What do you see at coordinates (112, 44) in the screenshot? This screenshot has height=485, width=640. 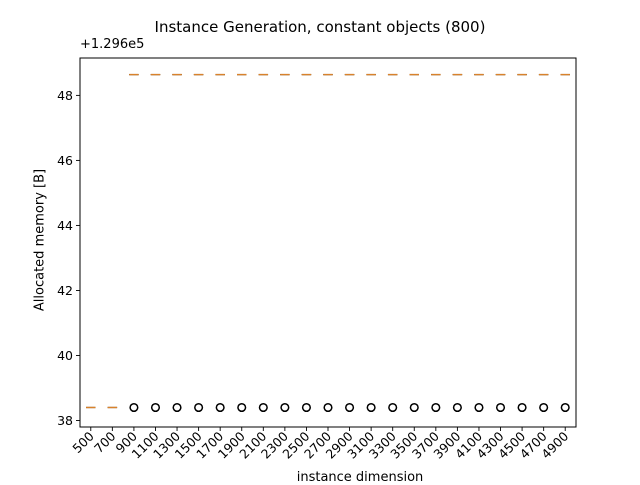 I see `y-offset-label: +1.296e5` at bounding box center [112, 44].